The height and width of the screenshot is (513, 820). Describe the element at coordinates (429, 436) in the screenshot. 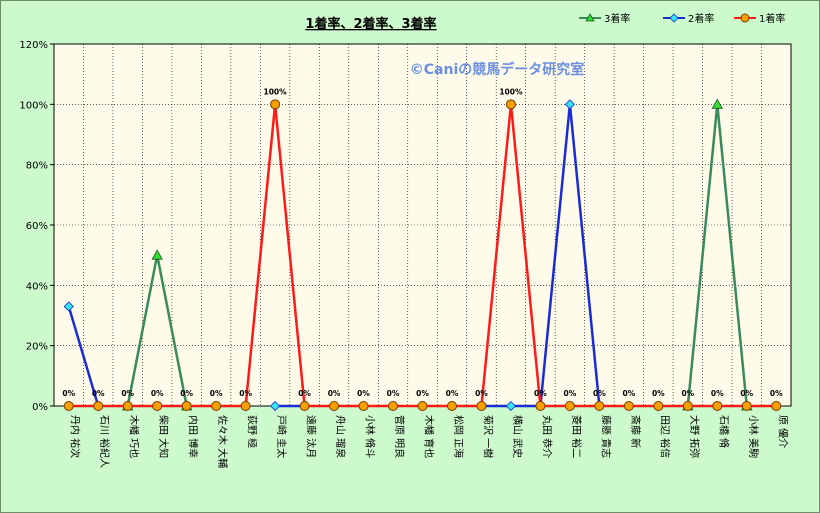

I see `x-category-label: 木幡 育也` at that location.